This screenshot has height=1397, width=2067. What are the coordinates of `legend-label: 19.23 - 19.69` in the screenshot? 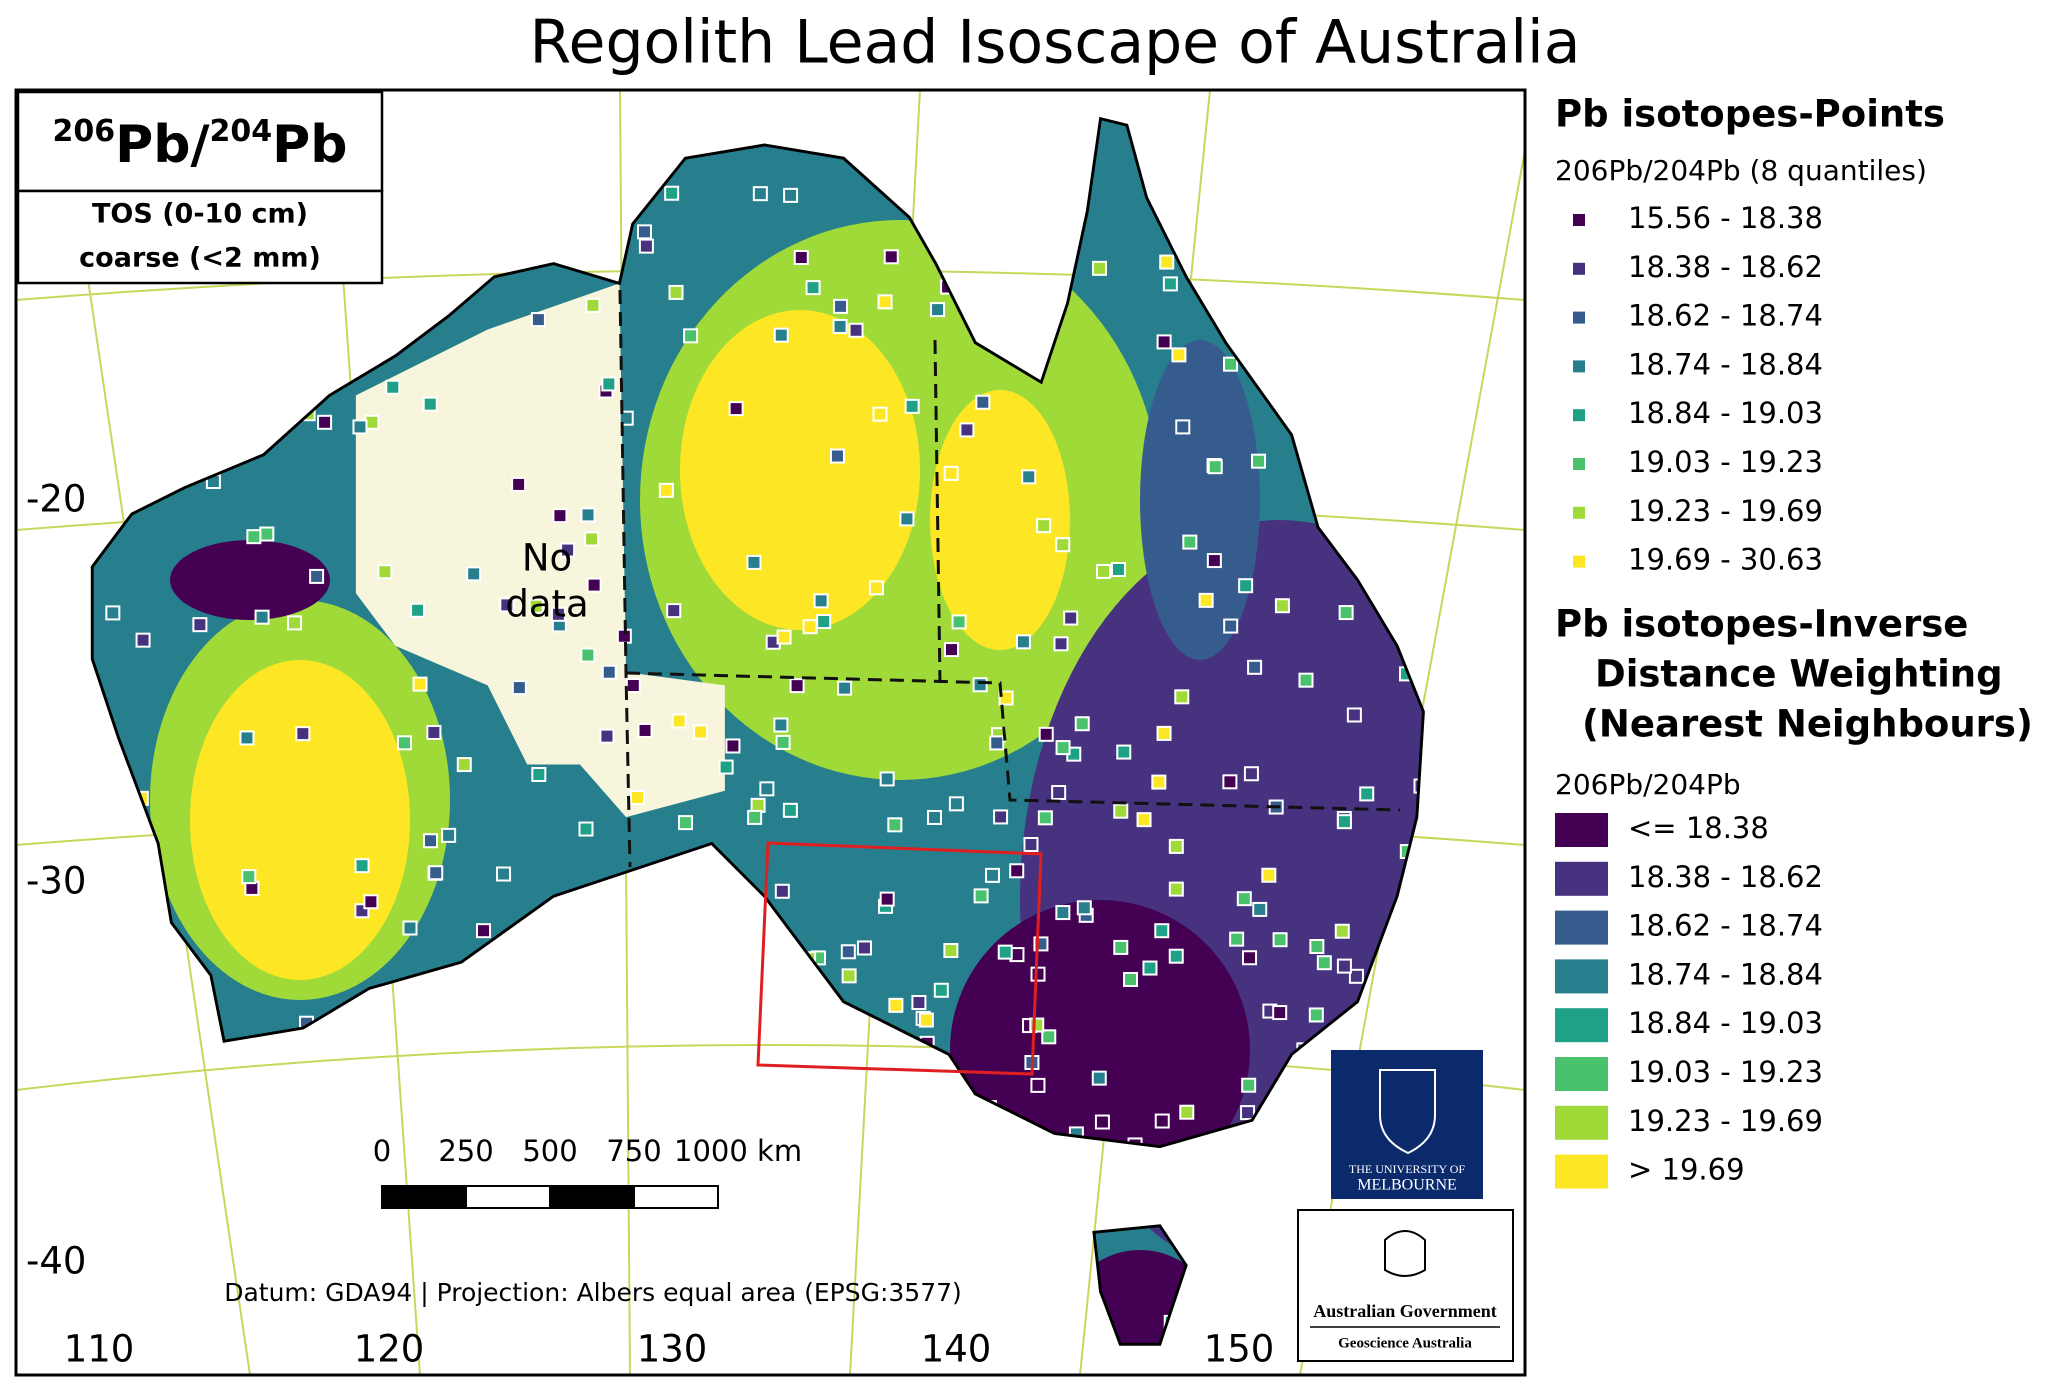 It's located at (1725, 1121).